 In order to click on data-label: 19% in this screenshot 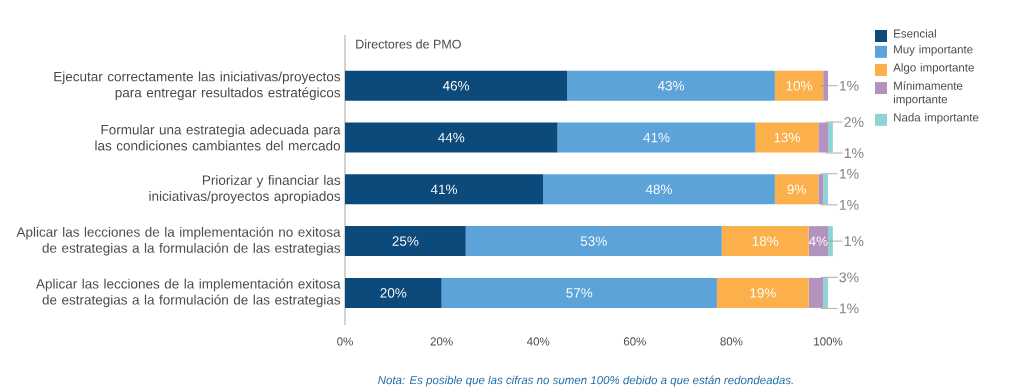, I will do `click(763, 293)`.